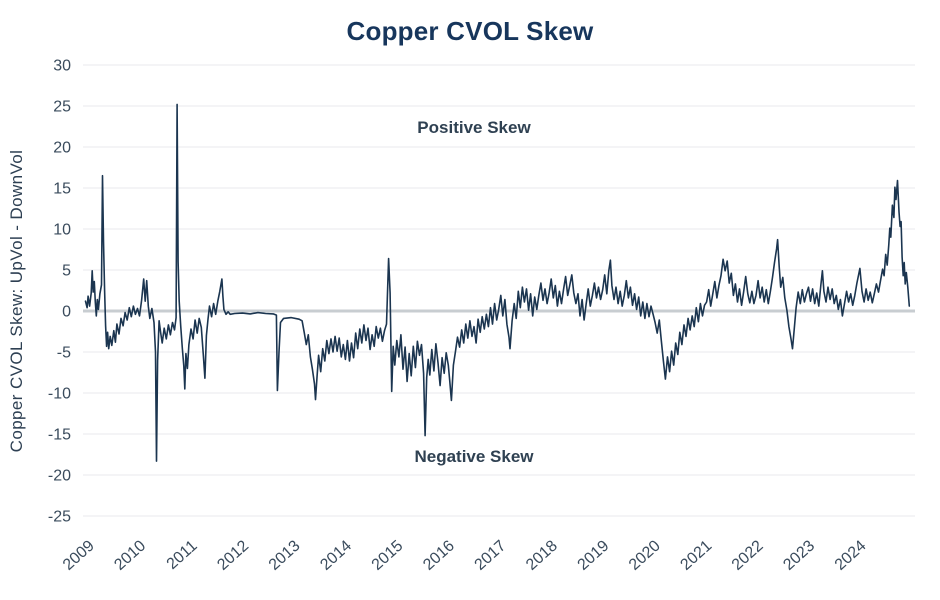 The height and width of the screenshot is (600, 940). Describe the element at coordinates (62, 66) in the screenshot. I see `y-tick-label: 30` at that location.